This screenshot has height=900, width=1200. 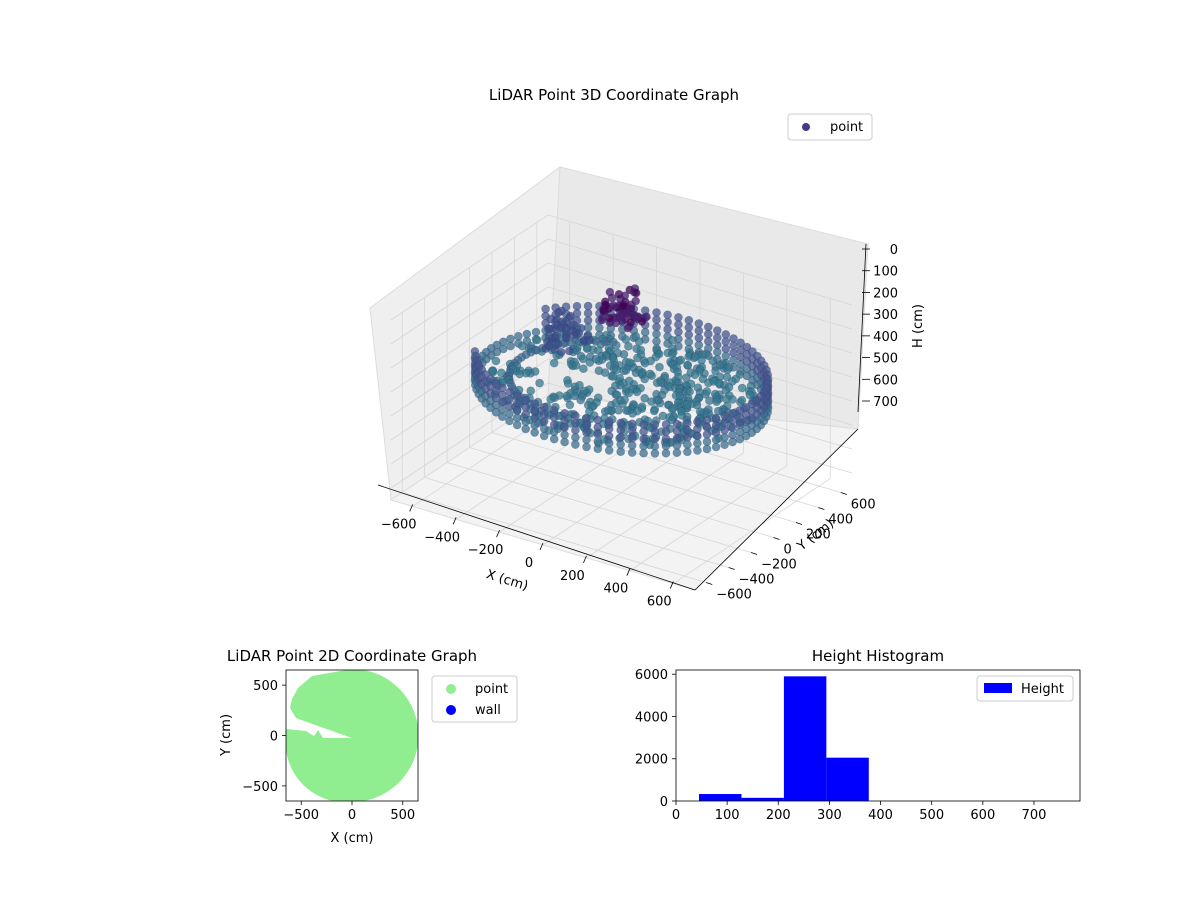 I want to click on y-tick-label: 0, so click(x=788, y=550).